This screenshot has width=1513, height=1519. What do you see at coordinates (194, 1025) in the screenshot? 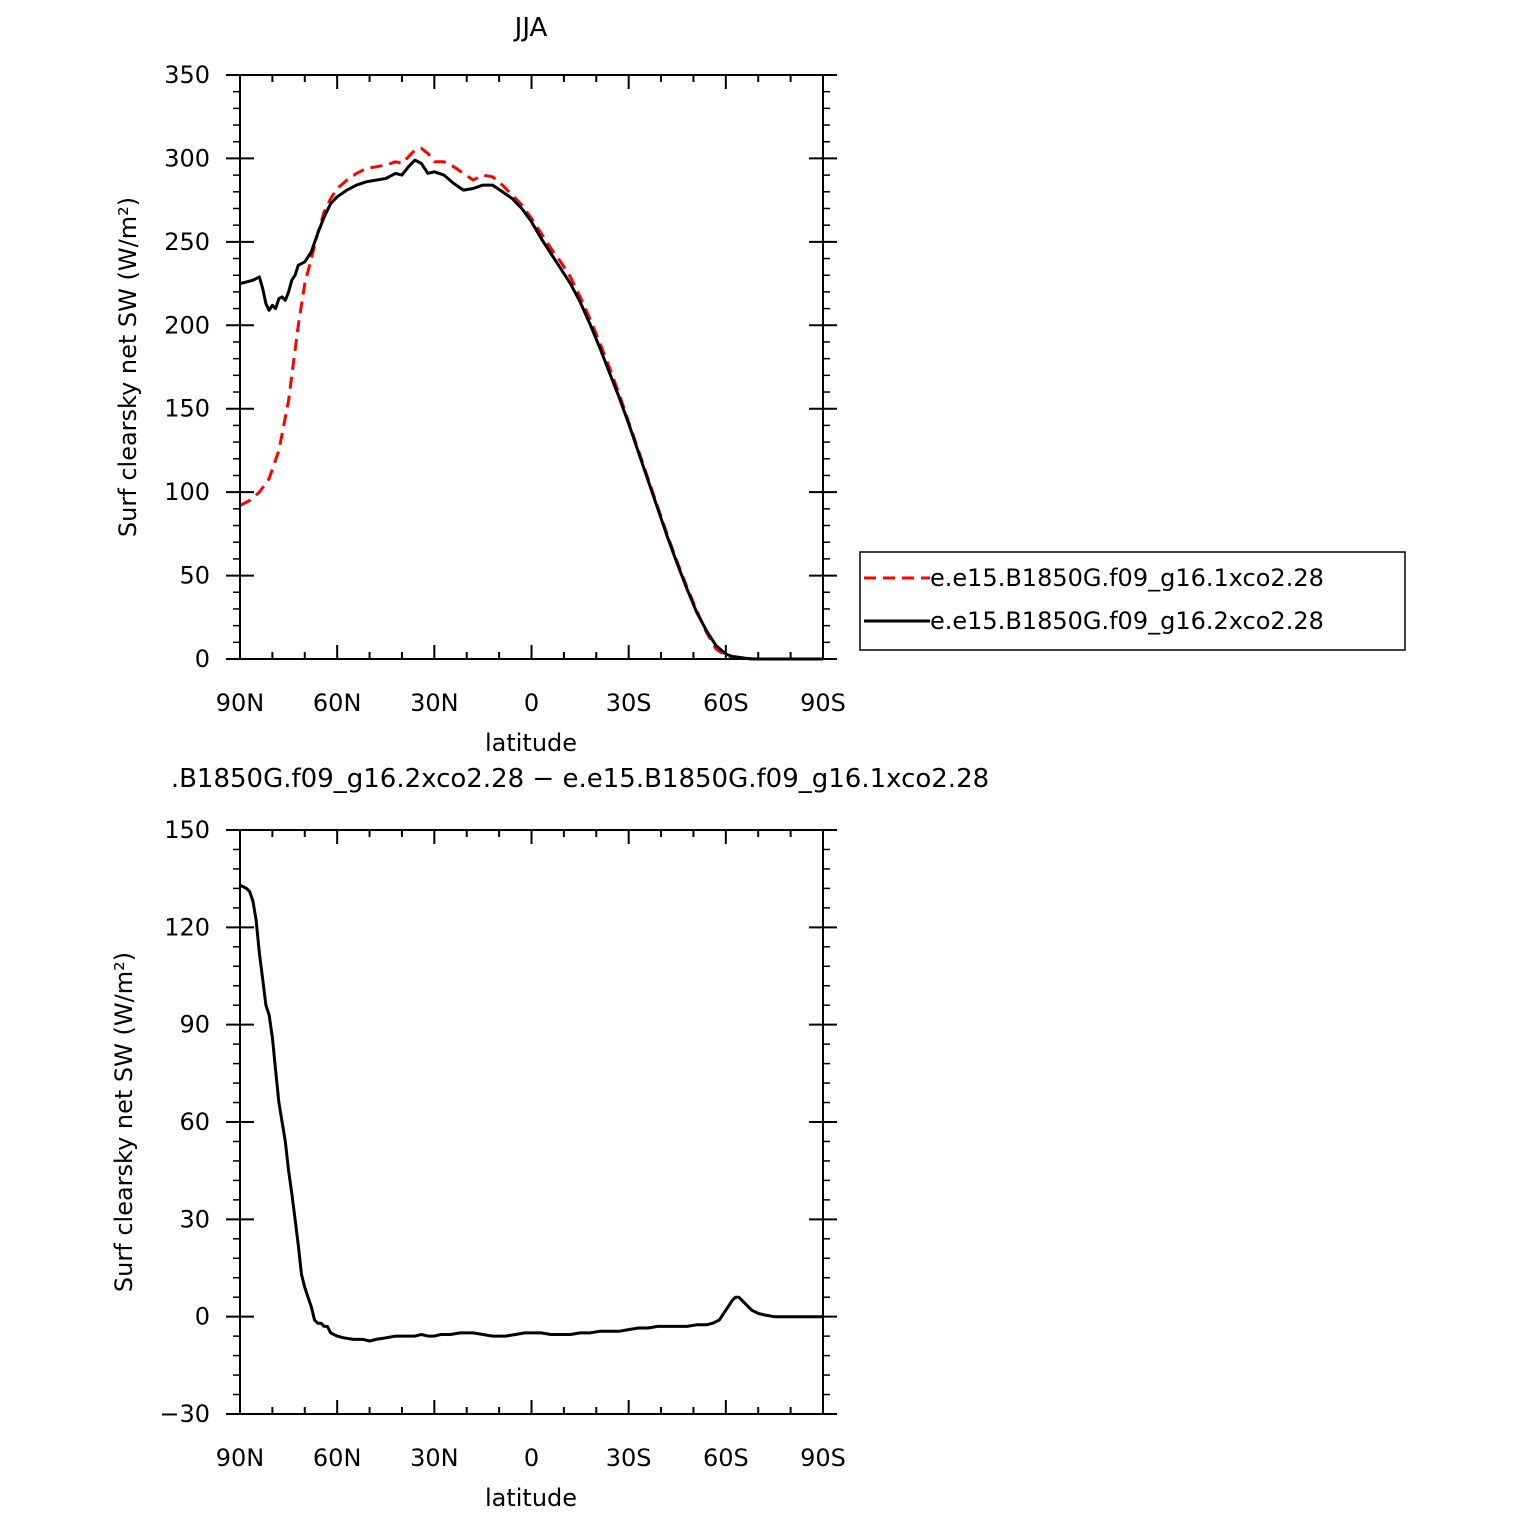
I see `bottom-ytick-label: 90` at bounding box center [194, 1025].